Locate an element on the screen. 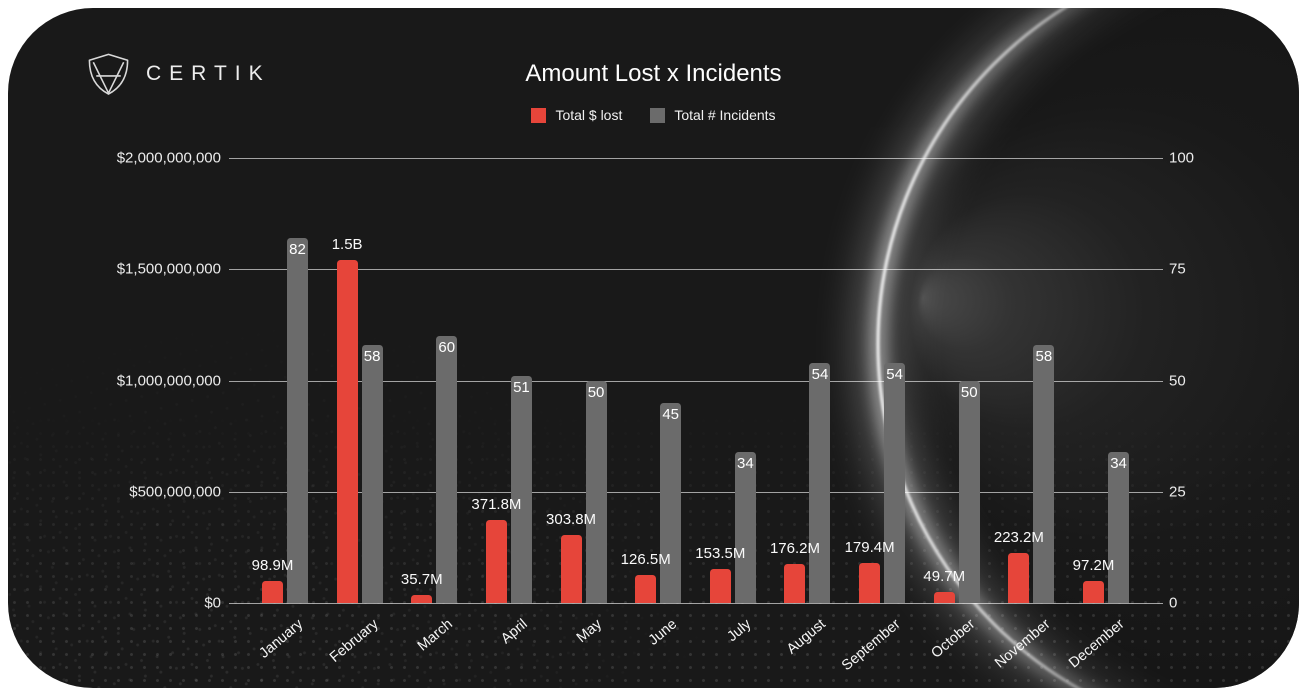 The height and width of the screenshot is (692, 1307). x-axis-label: March is located at coordinates (435, 635).